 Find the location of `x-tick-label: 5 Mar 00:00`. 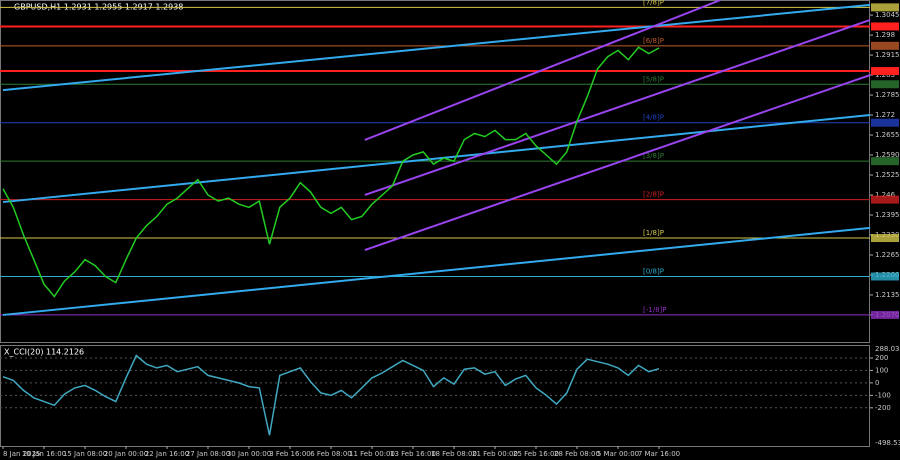

x-tick-label: 5 Mar 00:00 is located at coordinates (618, 454).